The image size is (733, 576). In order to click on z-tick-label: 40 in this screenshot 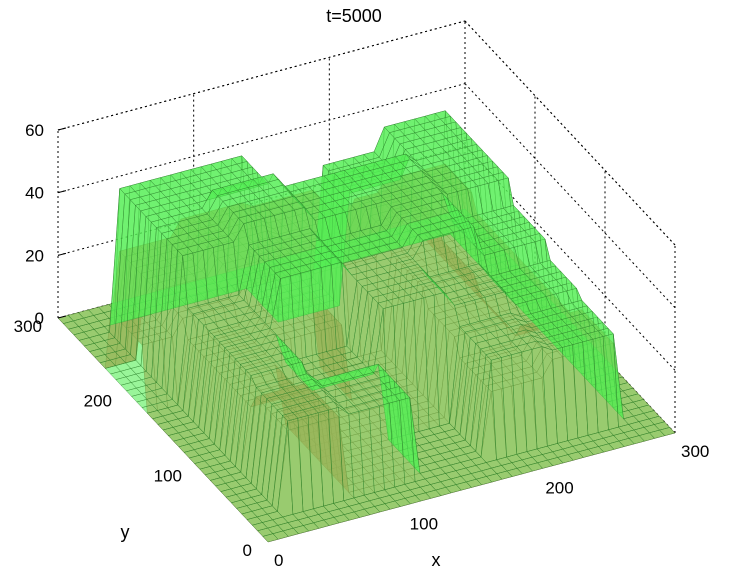, I will do `click(34, 193)`.